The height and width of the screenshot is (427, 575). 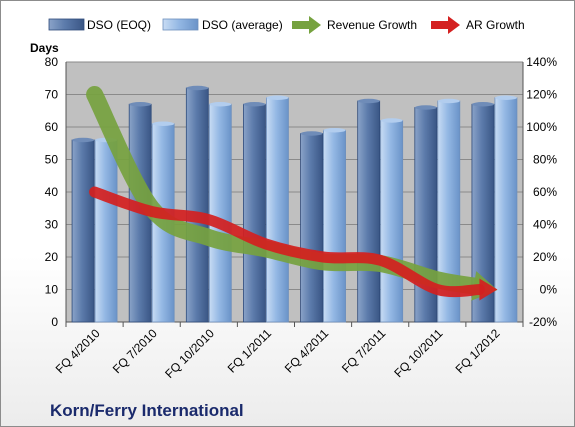 I want to click on legend-label-revenue-growth: Revenue Growth, so click(x=372, y=25).